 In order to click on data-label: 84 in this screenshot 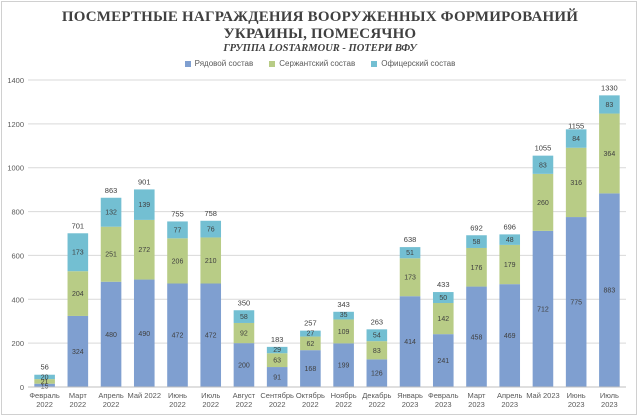, I will do `click(576, 139)`.